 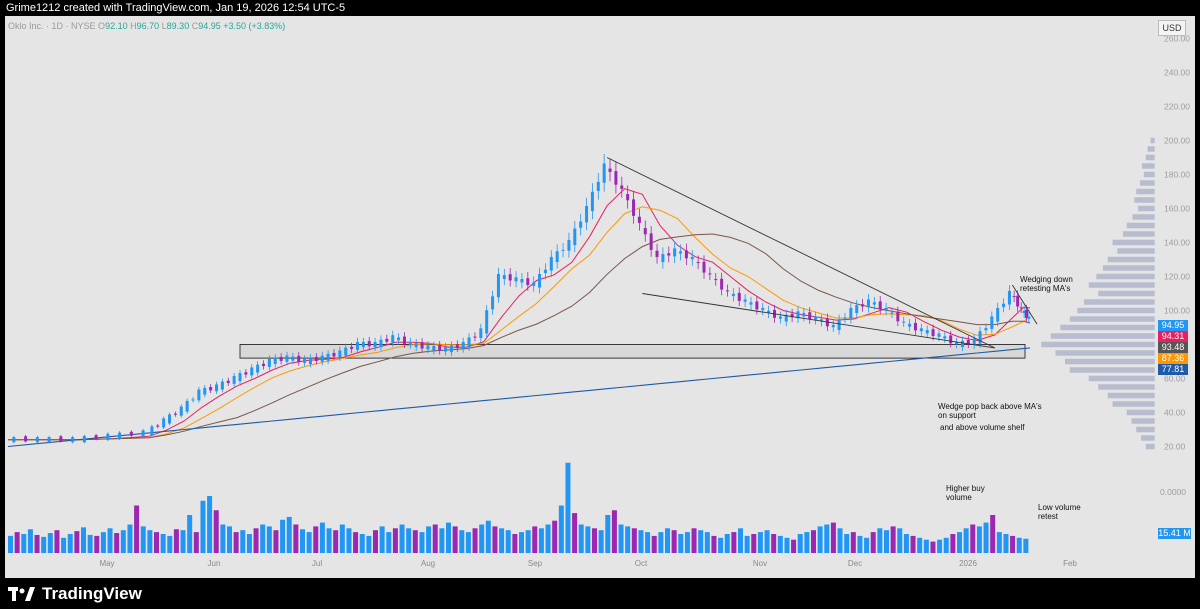 What do you see at coordinates (1046, 284) in the screenshot?
I see `annotation-wedging-down: Wedging down retesting MA's` at bounding box center [1046, 284].